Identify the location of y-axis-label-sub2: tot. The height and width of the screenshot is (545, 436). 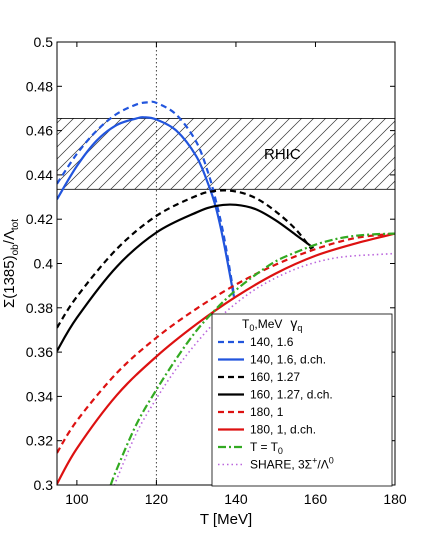
(15, 224).